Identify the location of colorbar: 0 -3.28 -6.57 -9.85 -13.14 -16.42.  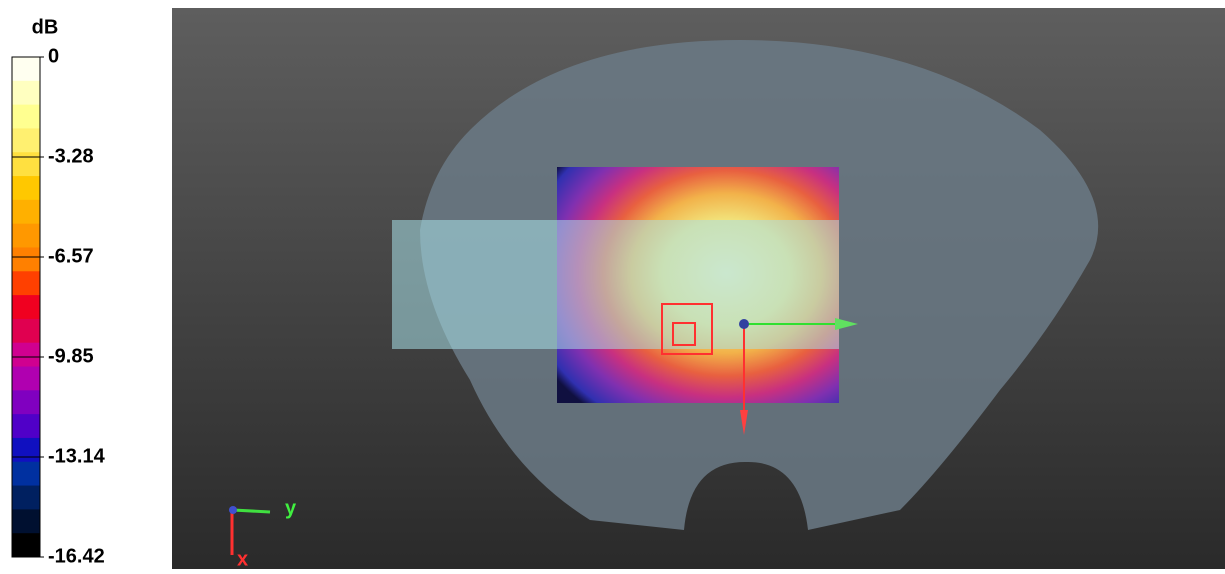
(58, 306).